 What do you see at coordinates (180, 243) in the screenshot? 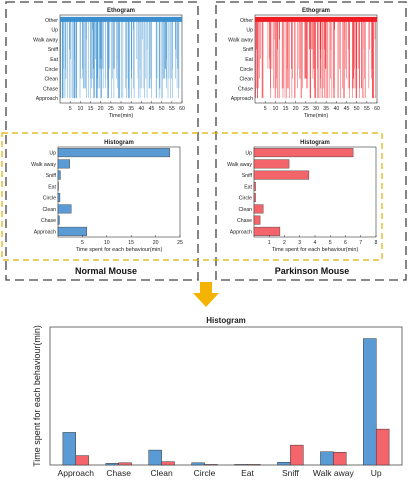
I see `histogram-x-tick-label: 25` at bounding box center [180, 243].